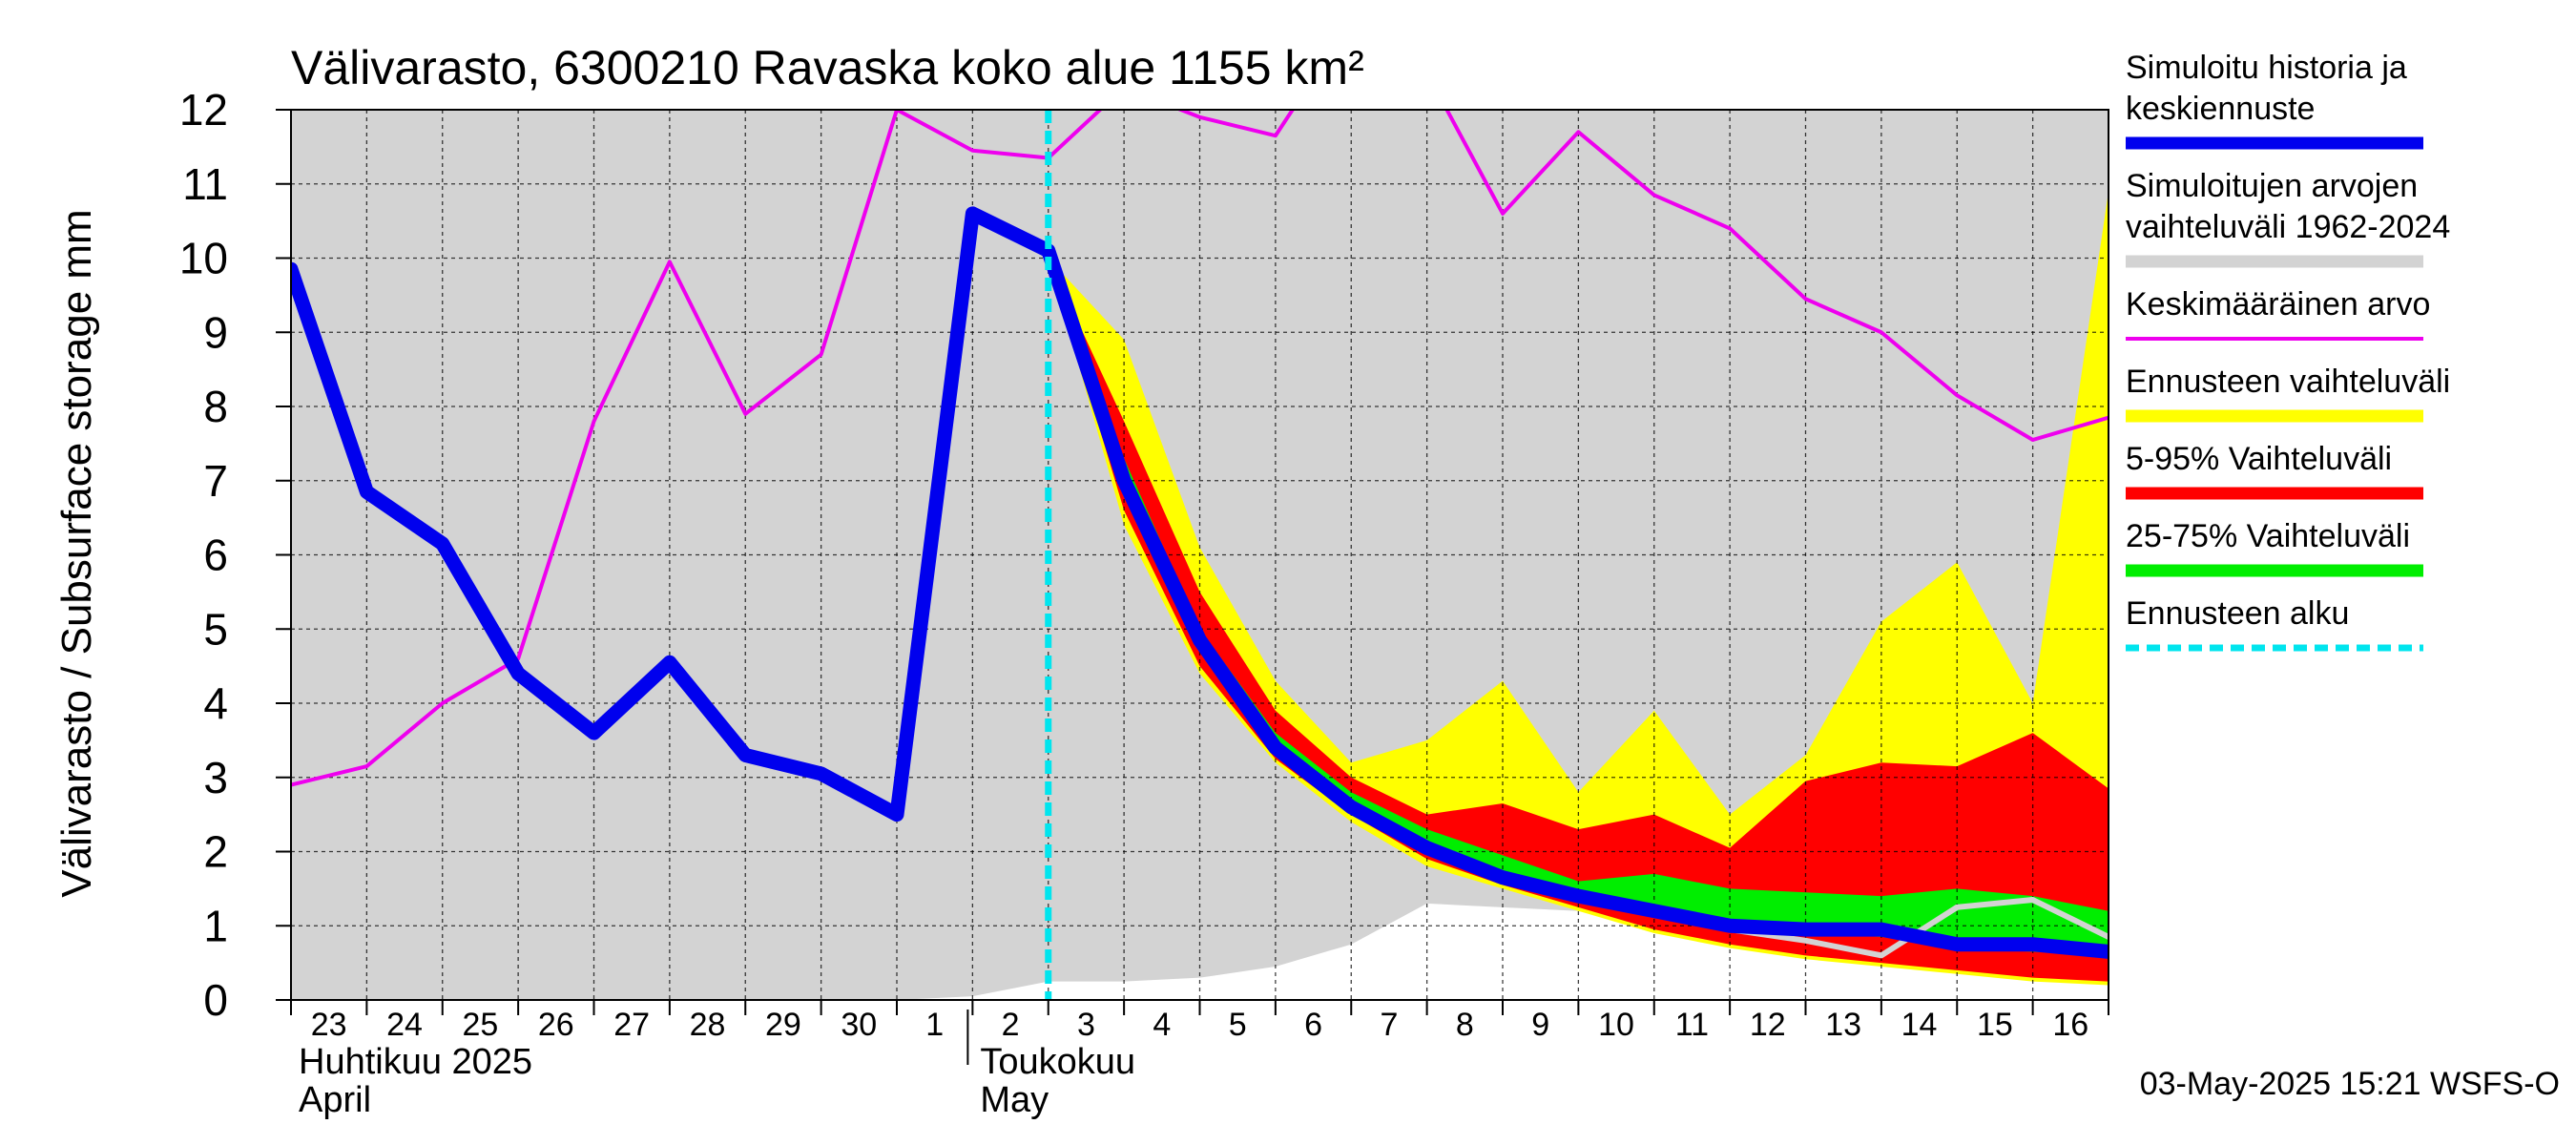 Image resolution: width=2576 pixels, height=1145 pixels. What do you see at coordinates (2350, 1084) in the screenshot?
I see `timestamp: 03-May-2025 15:21 WSFS-O` at bounding box center [2350, 1084].